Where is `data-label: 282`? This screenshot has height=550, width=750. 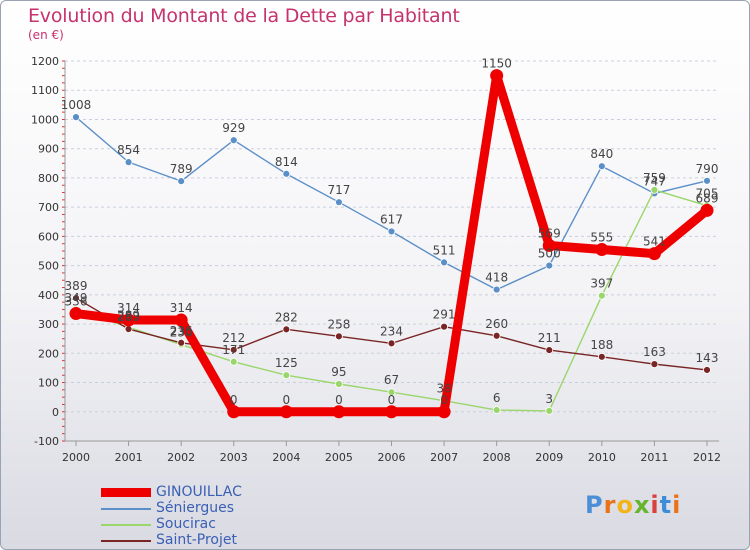 data-label: 282 is located at coordinates (286, 317).